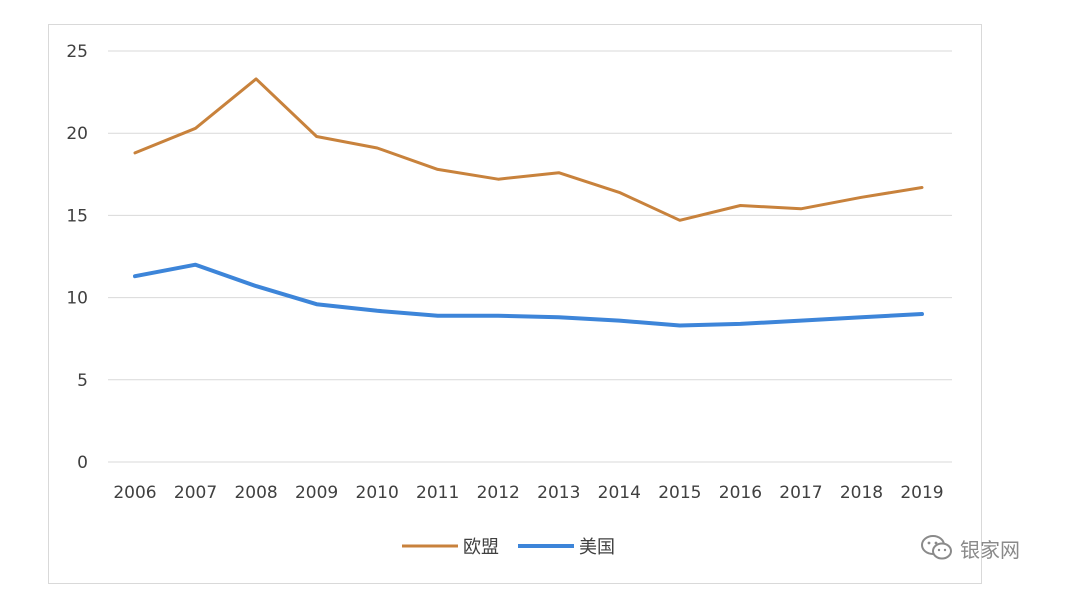 The height and width of the screenshot is (594, 1080). Describe the element at coordinates (377, 493) in the screenshot. I see `x-tick-label: 2010` at that location.